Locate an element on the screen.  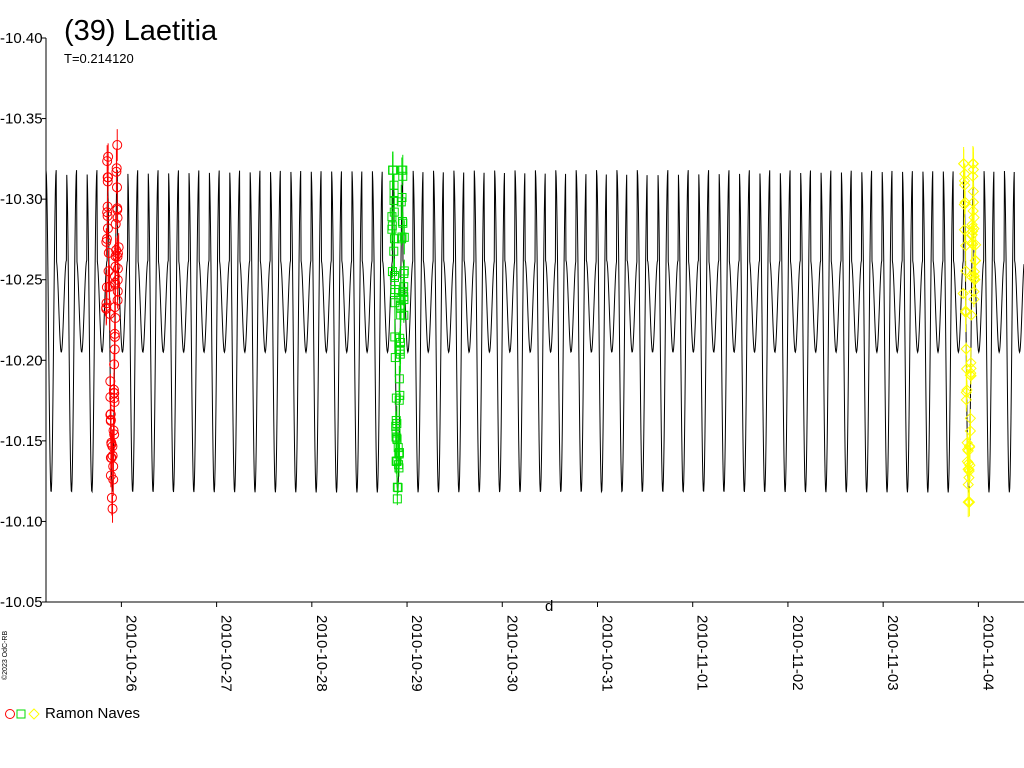
legend-label: Ramon Naves is located at coordinates (92, 713).